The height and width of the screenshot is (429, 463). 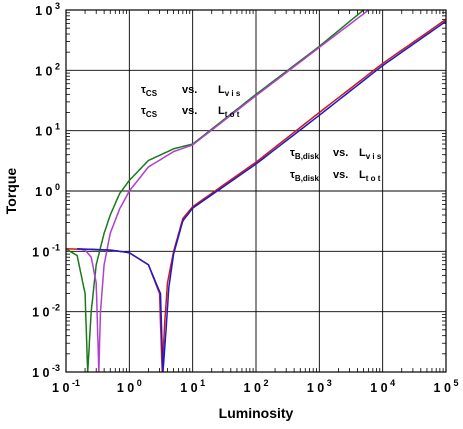 What do you see at coordinates (11, 191) in the screenshot?
I see `y-axis-label: Torque` at bounding box center [11, 191].